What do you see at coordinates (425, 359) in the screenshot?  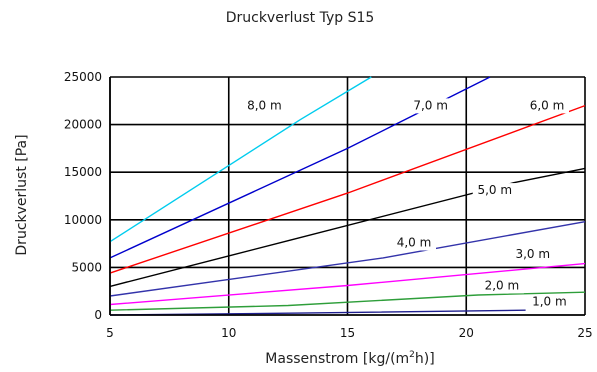 I see `x-axis-label-end: h)]` at bounding box center [425, 359].